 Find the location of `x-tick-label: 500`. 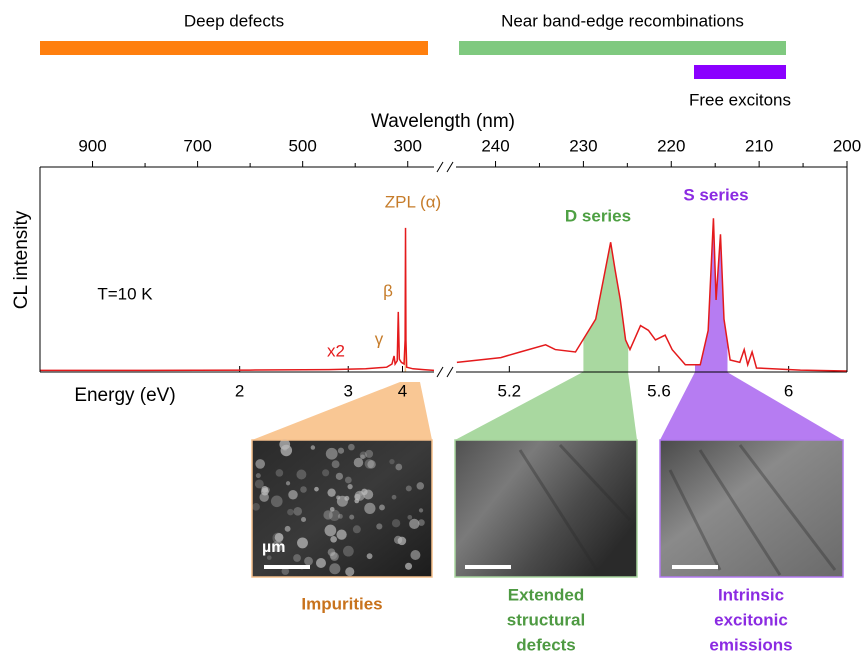

x-tick-label: 500 is located at coordinates (302, 145).